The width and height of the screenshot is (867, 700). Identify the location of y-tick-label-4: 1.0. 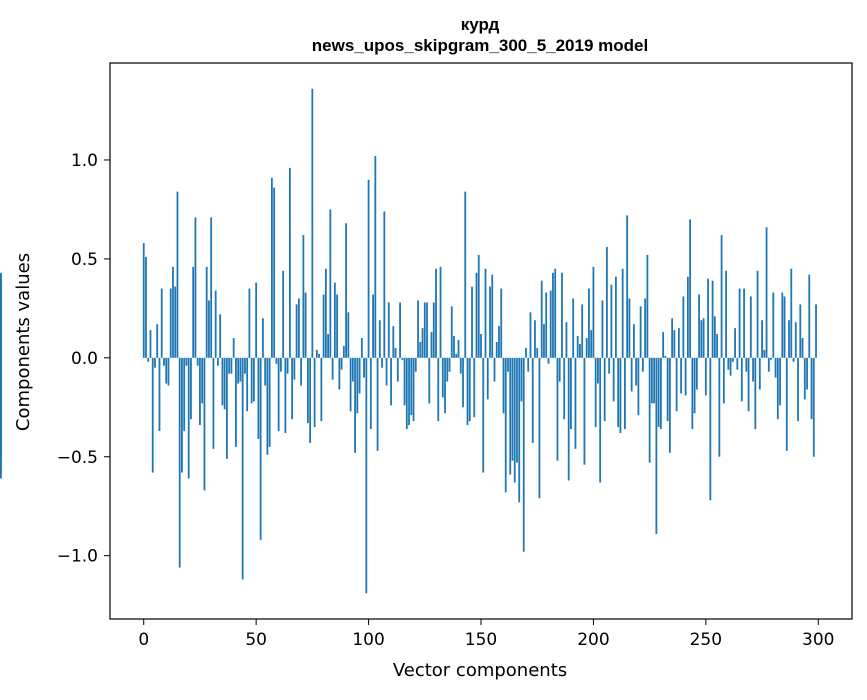
(84, 161).